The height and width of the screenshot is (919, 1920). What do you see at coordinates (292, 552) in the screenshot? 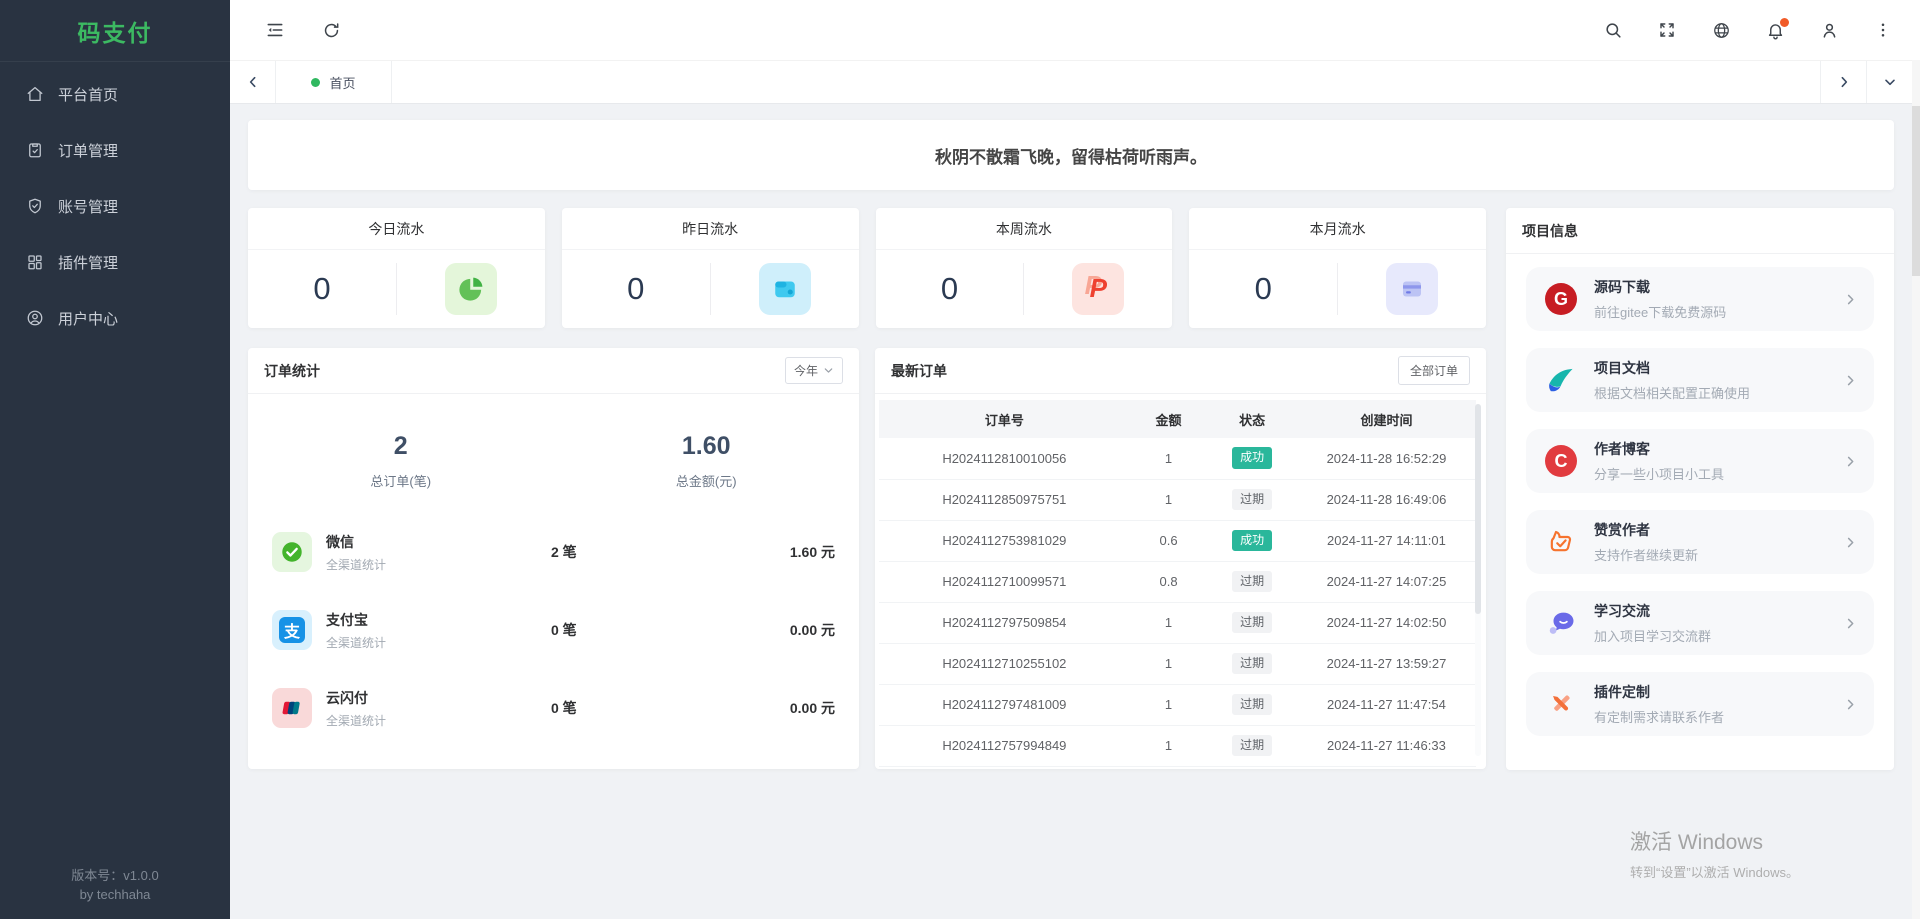
I see `wechat-icon` at bounding box center [292, 552].